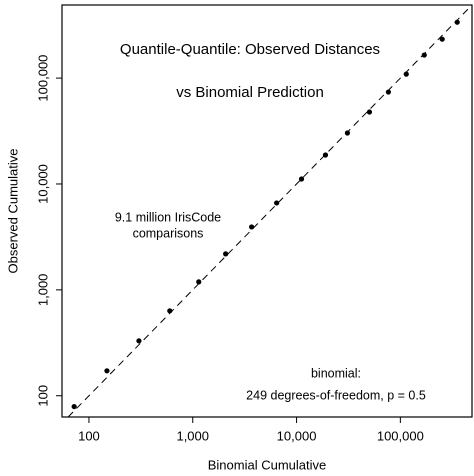 Image resolution: width=474 pixels, height=476 pixels. What do you see at coordinates (336, 395) in the screenshot?
I see `annotation: 249 degrees-of-freedom, p = 0.5` at bounding box center [336, 395].